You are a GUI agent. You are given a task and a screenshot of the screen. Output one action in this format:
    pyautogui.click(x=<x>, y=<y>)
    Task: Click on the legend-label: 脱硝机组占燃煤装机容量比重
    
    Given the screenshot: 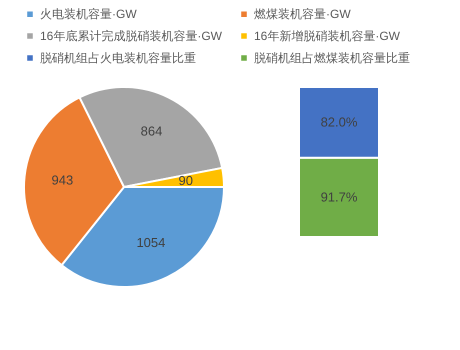 What is the action you would take?
    pyautogui.click(x=332, y=58)
    